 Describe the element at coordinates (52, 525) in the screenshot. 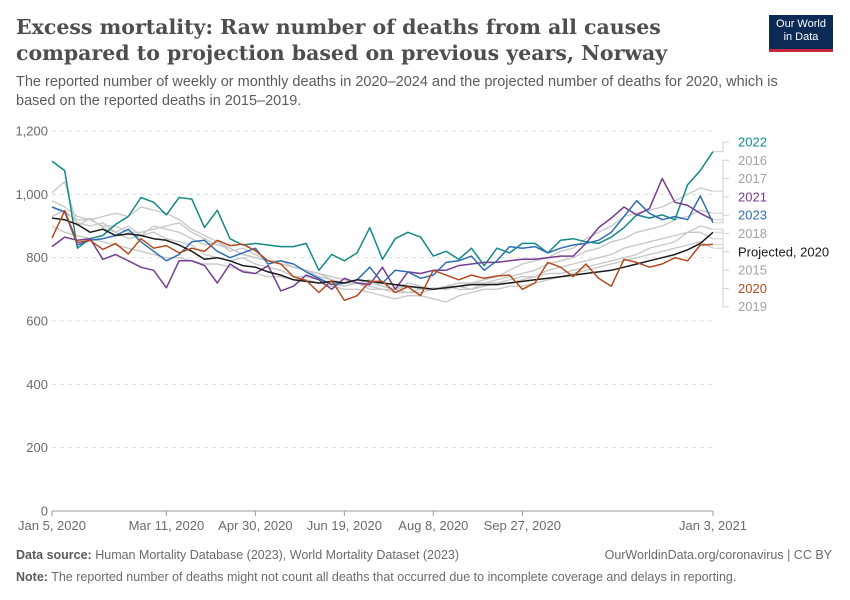

I see `x-tick-label: Jan 5, 2020` at that location.